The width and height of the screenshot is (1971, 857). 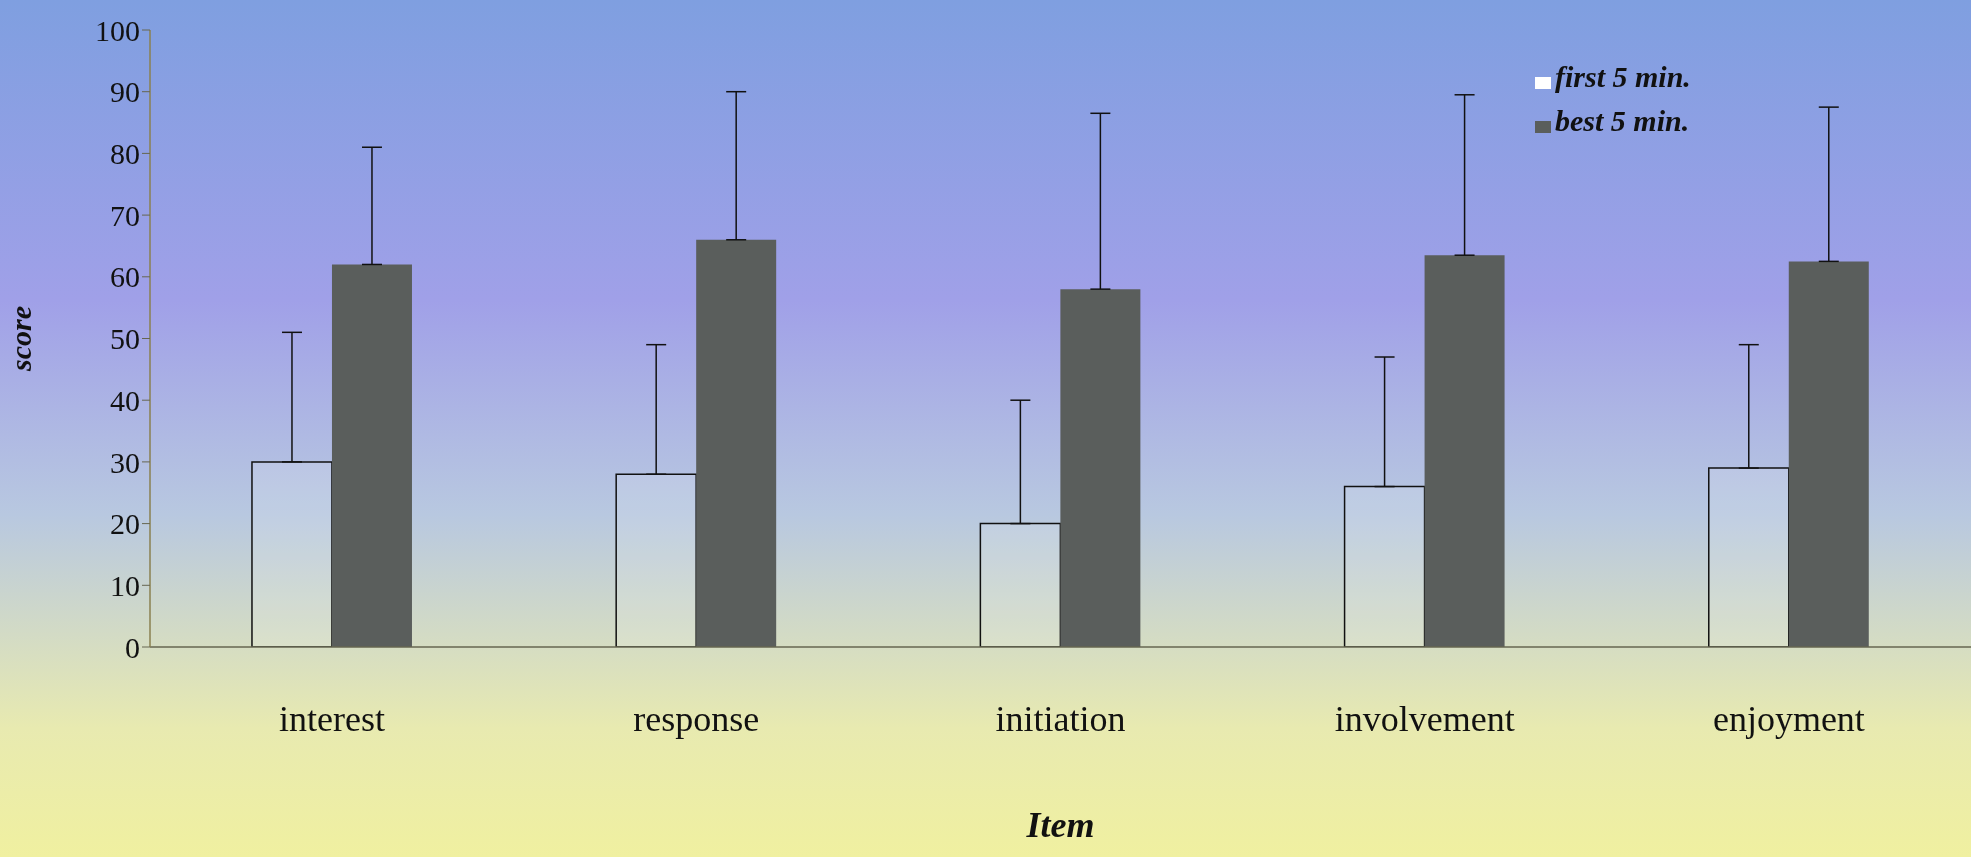 I want to click on y-tick-label: 100, so click(x=117, y=30).